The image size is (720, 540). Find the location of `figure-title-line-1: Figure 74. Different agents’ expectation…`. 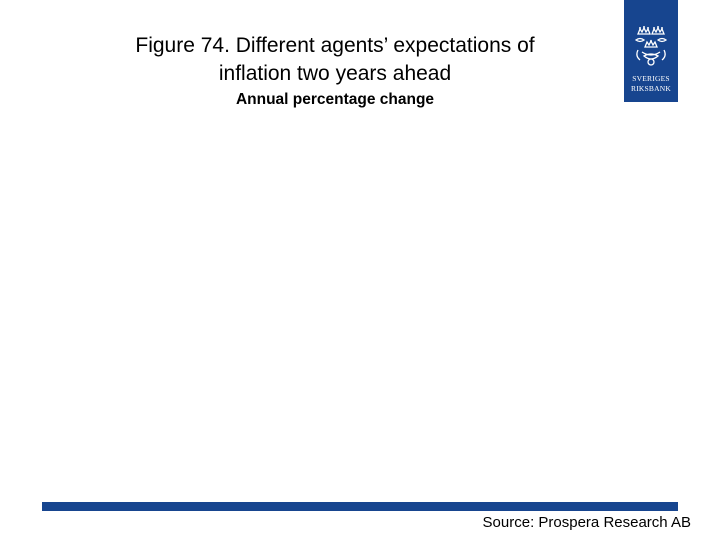

figure-title-line-1: Figure 74. Different agents’ expectation… is located at coordinates (335, 45).